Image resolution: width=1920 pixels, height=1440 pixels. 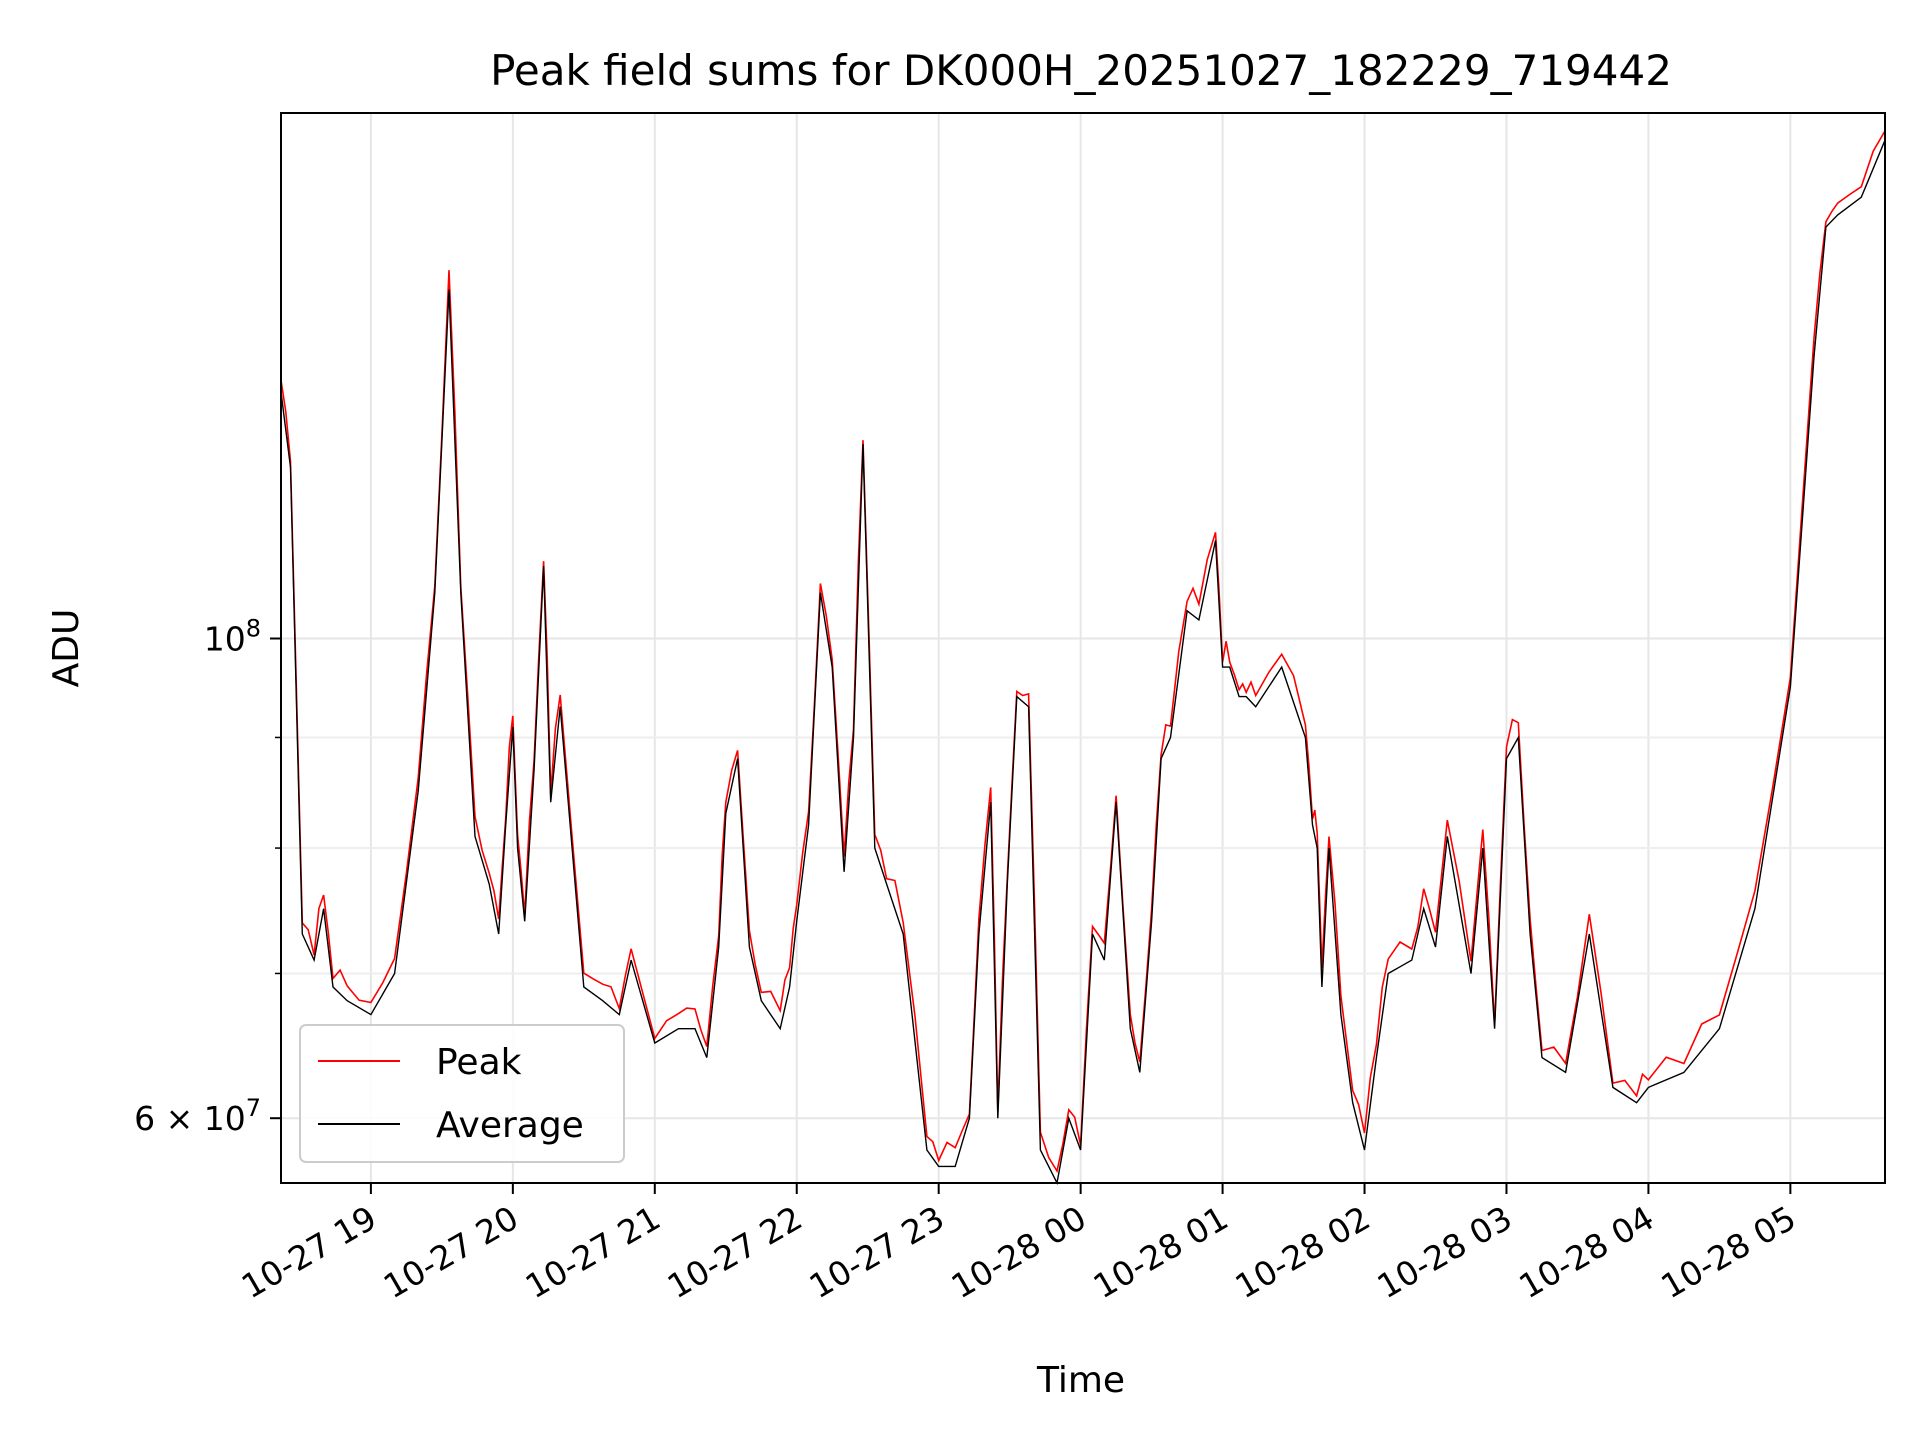 I want to click on y-axis-label: ADU, so click(x=66, y=648).